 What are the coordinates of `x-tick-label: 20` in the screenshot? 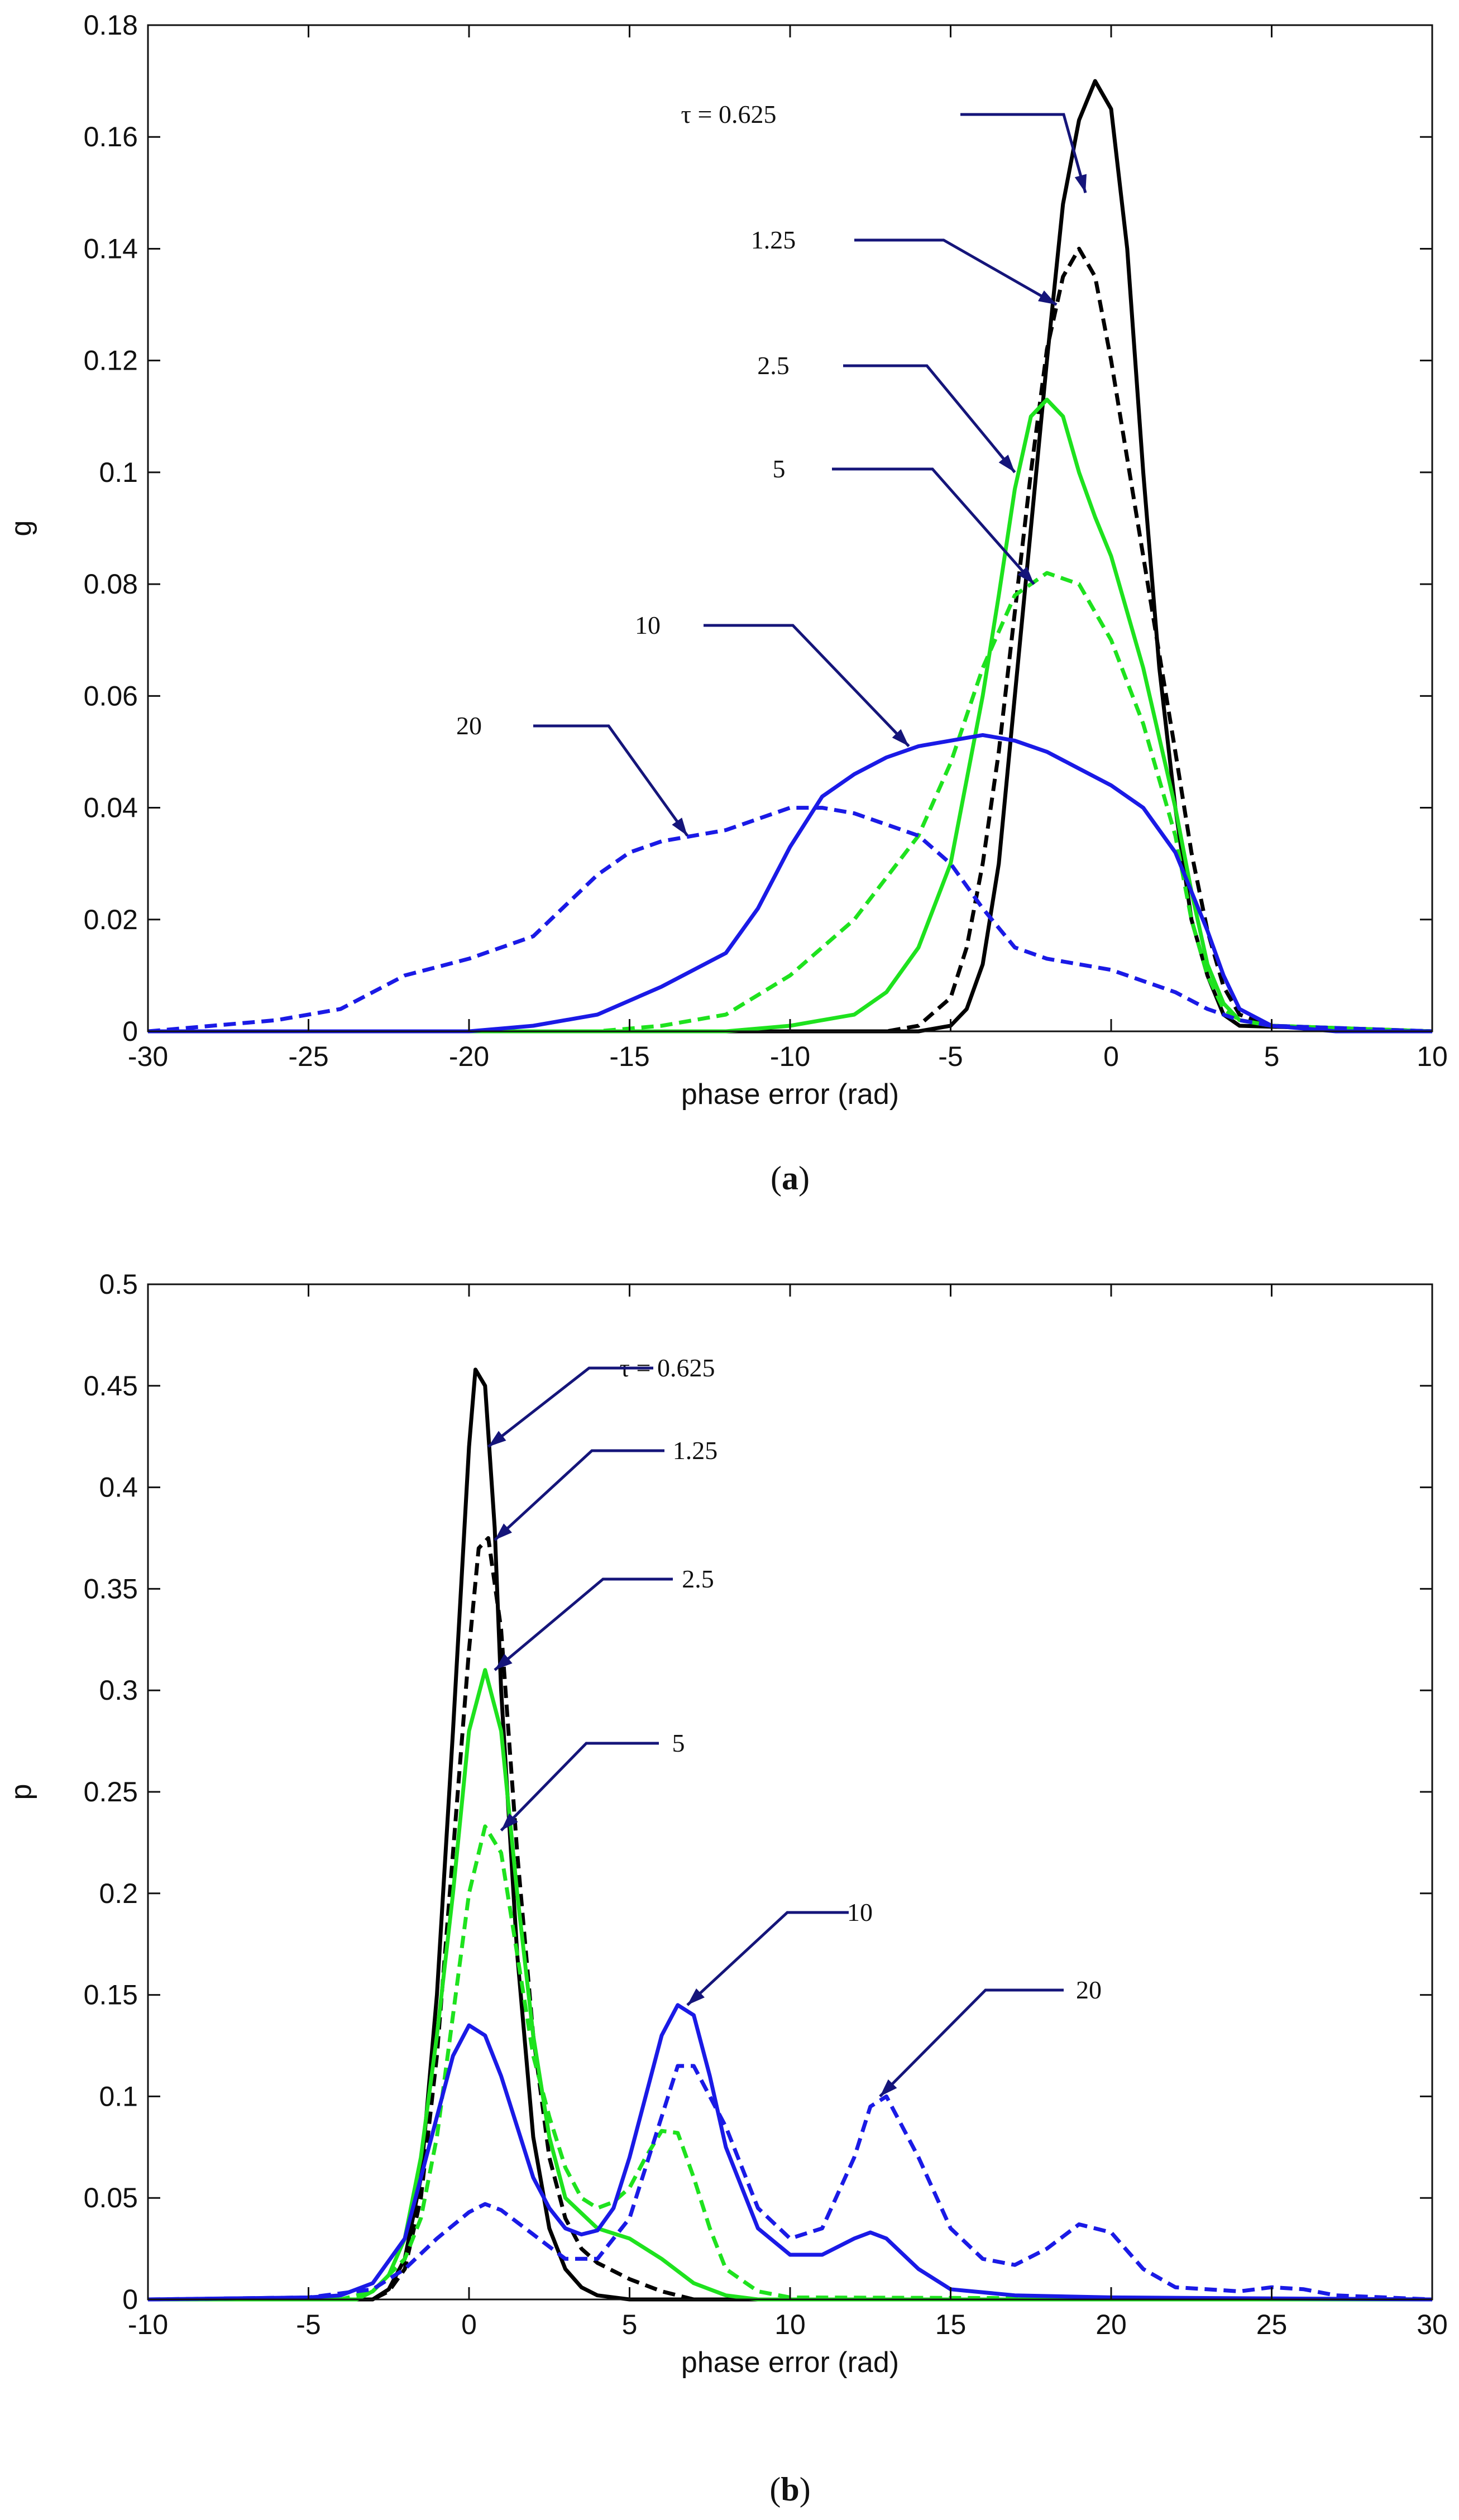 It's located at (1111, 2324).